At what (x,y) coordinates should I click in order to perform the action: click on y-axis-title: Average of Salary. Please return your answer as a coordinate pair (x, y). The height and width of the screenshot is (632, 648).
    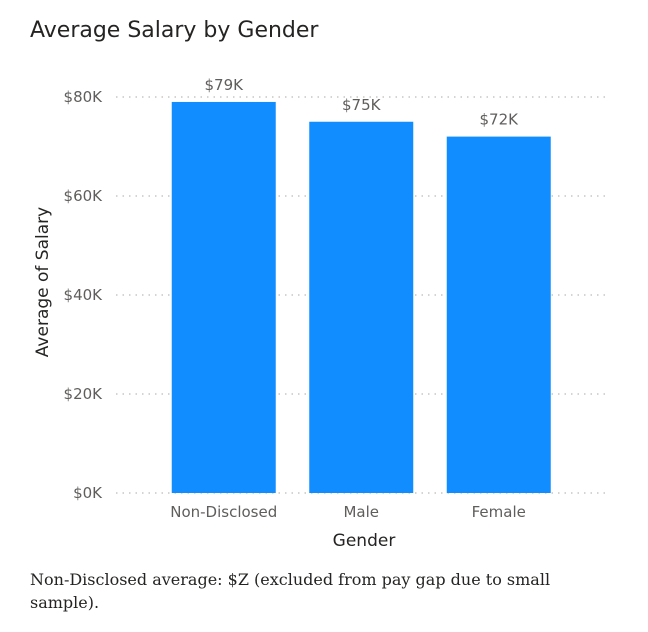
    Looking at the image, I should click on (43, 282).